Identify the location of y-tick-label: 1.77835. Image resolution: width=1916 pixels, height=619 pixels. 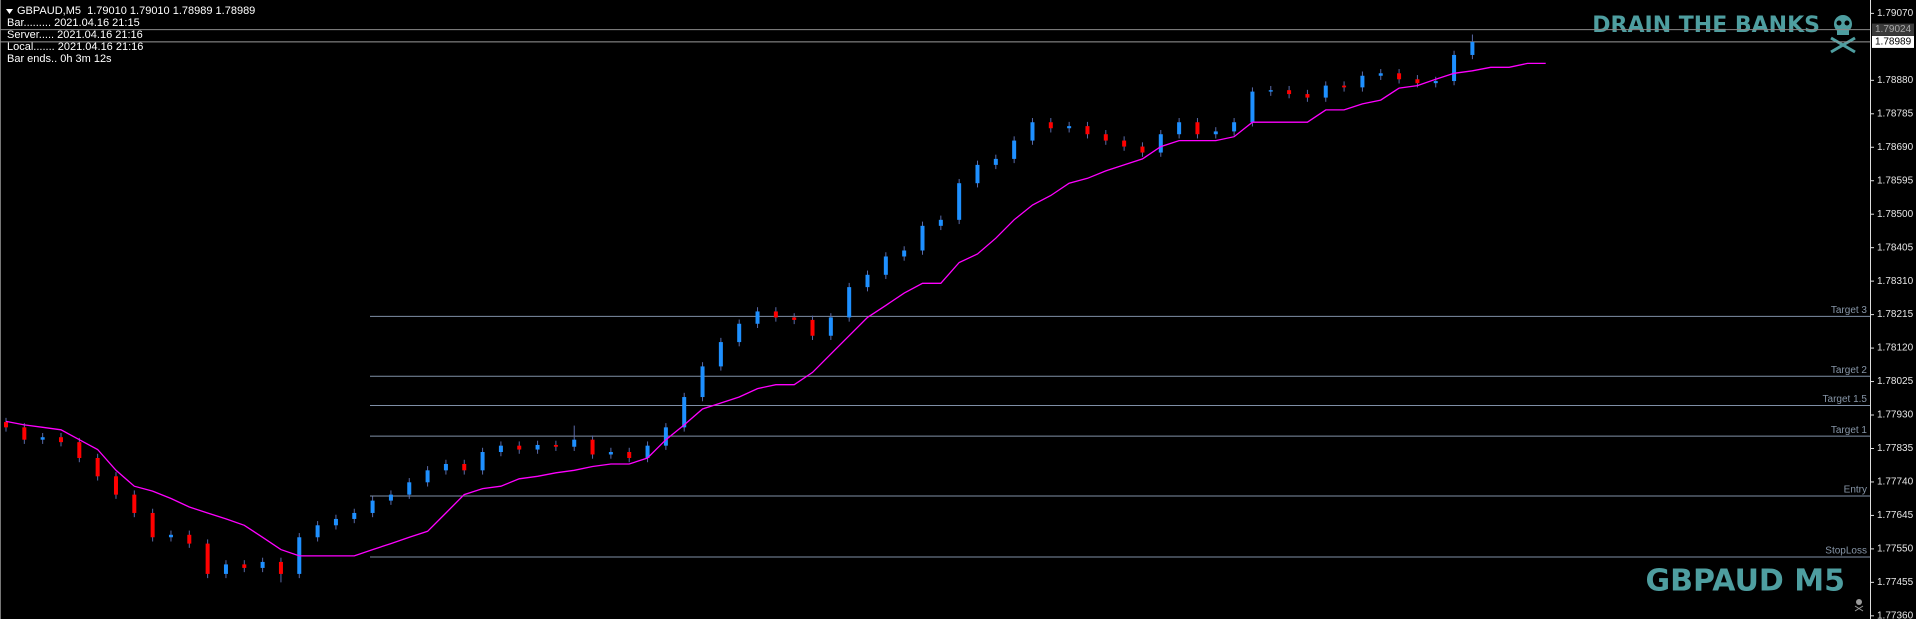
(1895, 448).